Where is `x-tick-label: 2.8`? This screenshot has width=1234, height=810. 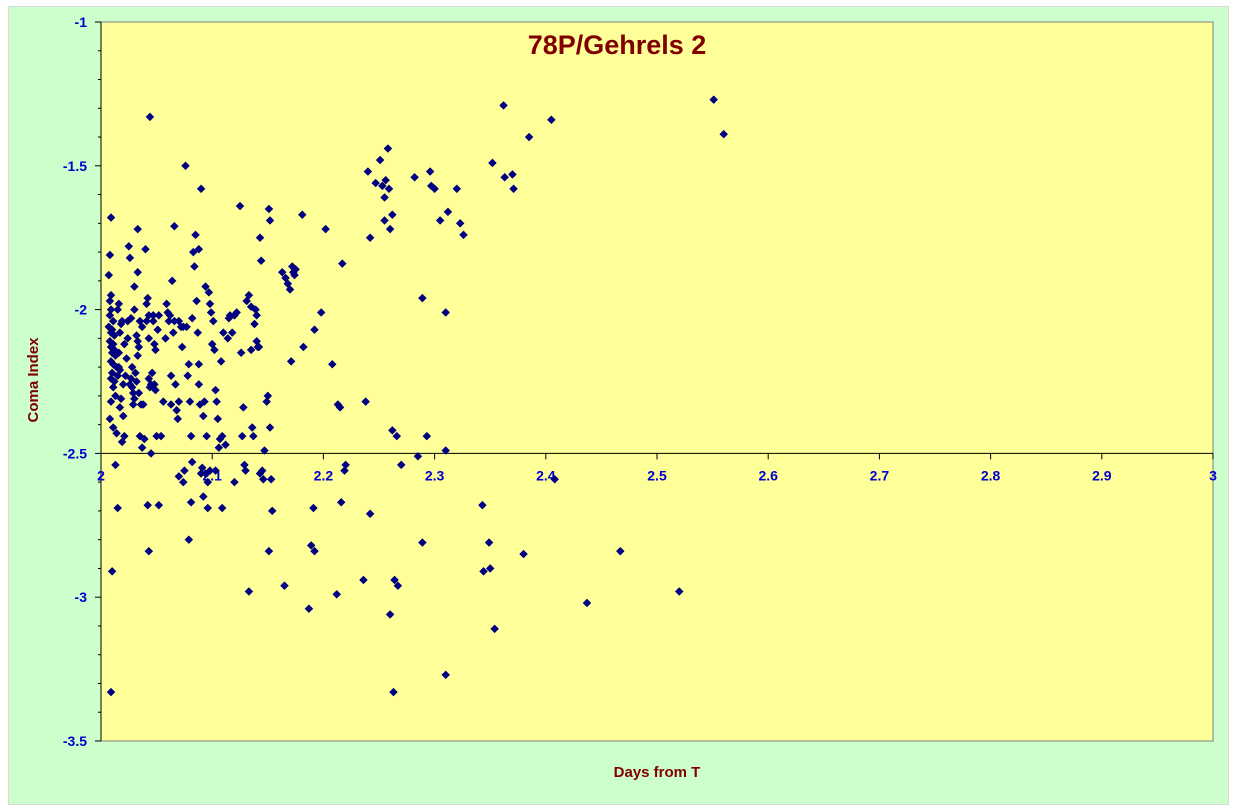
x-tick-label: 2.8 is located at coordinates (991, 475).